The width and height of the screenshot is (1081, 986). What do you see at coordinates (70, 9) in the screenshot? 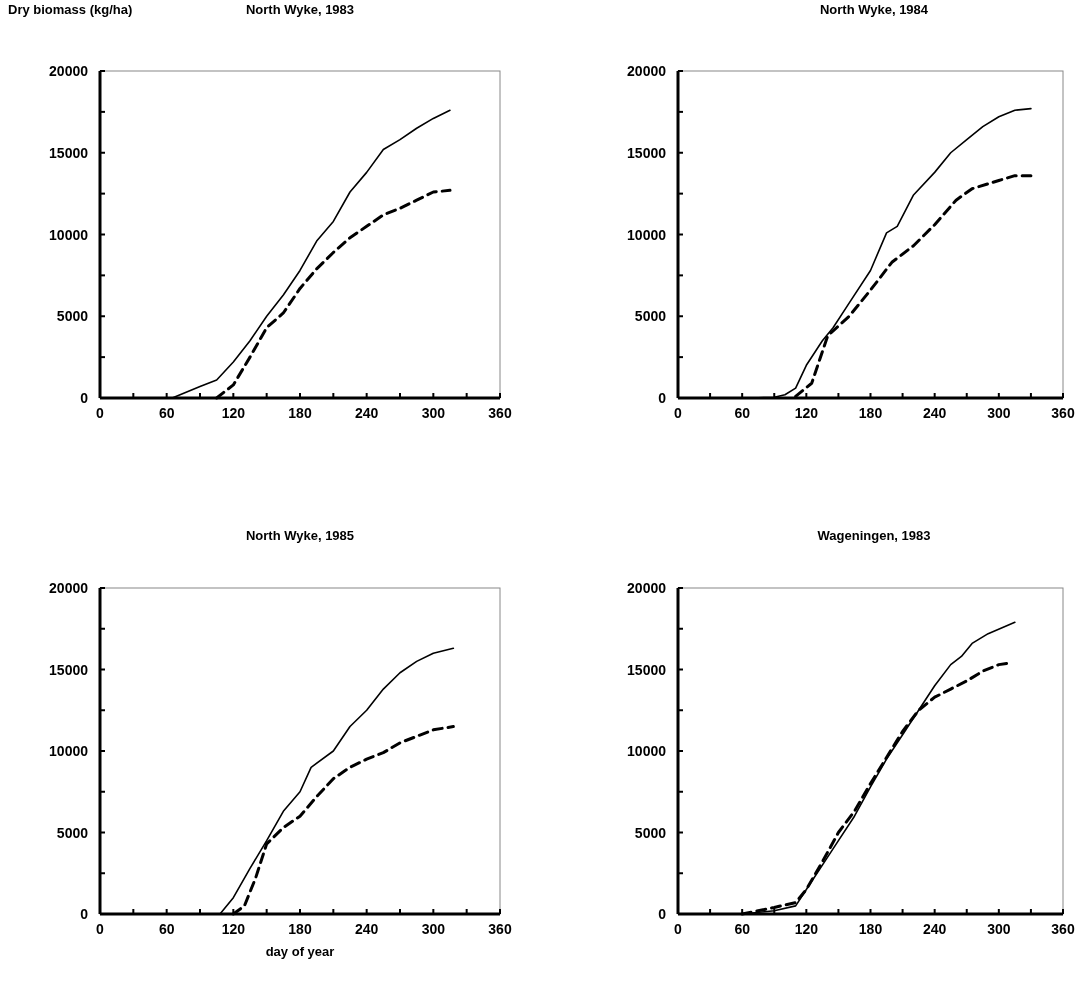
I see `y-axis-title: Dry biomass (kg/ha)` at bounding box center [70, 9].